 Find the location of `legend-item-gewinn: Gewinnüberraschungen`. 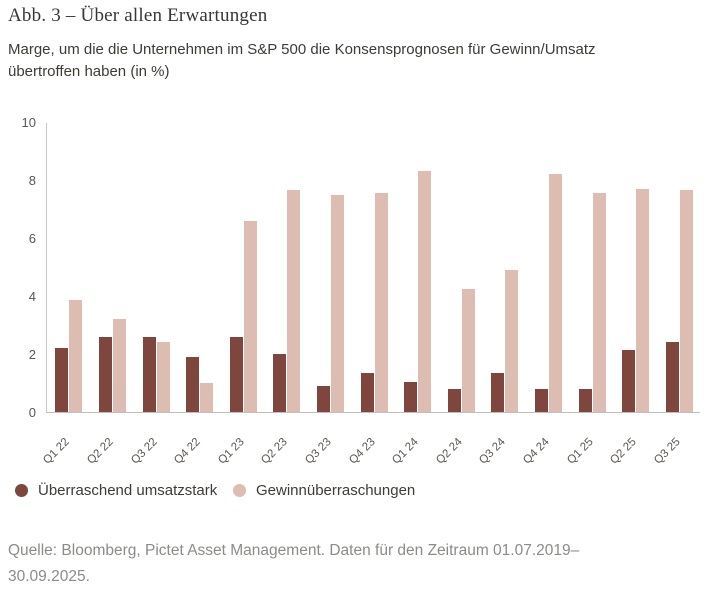

legend-item-gewinn: Gewinnüberraschungen is located at coordinates (324, 490).